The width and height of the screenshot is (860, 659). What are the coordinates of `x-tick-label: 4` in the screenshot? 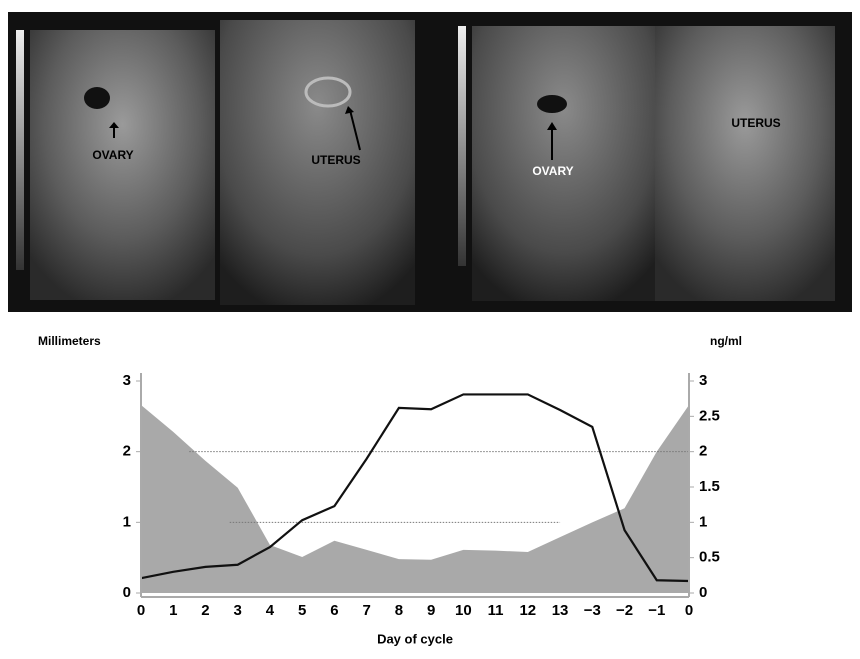 It's located at (270, 610).